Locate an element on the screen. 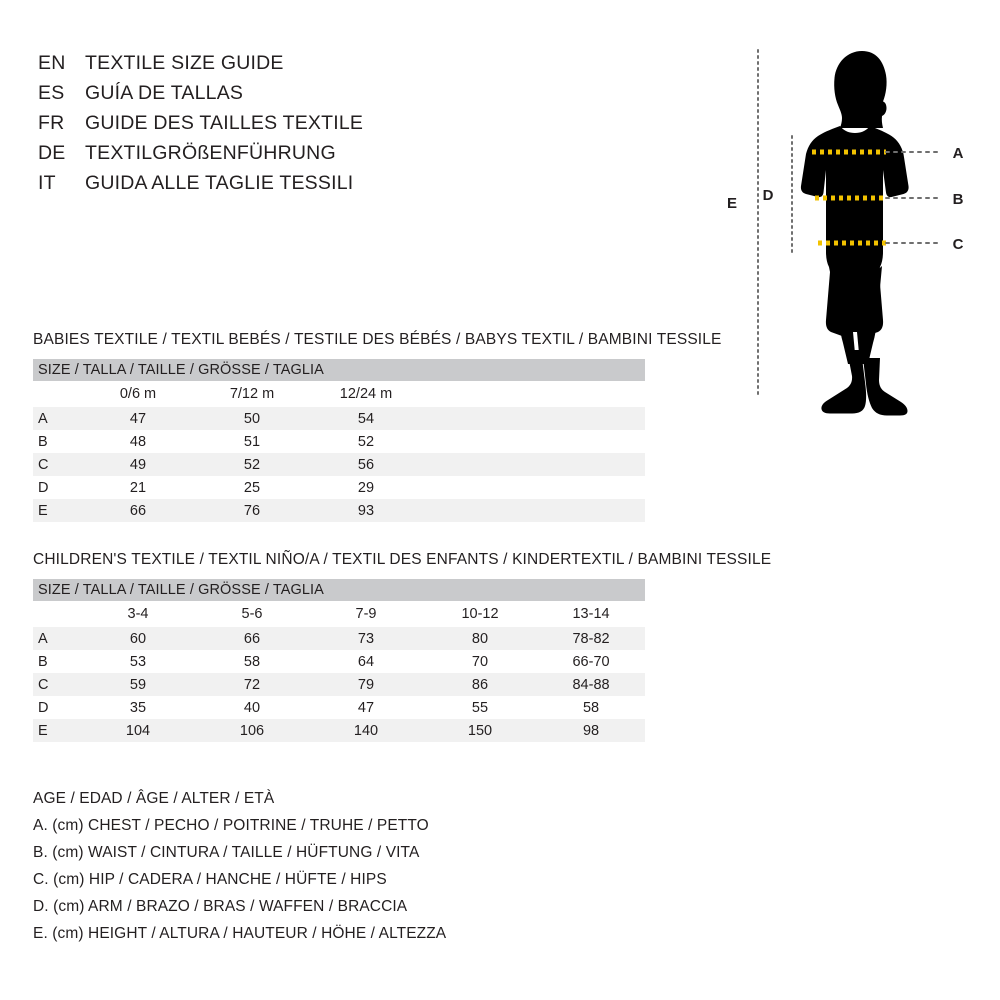 The width and height of the screenshot is (1000, 1000). language-code-en: EN is located at coordinates (52, 63).